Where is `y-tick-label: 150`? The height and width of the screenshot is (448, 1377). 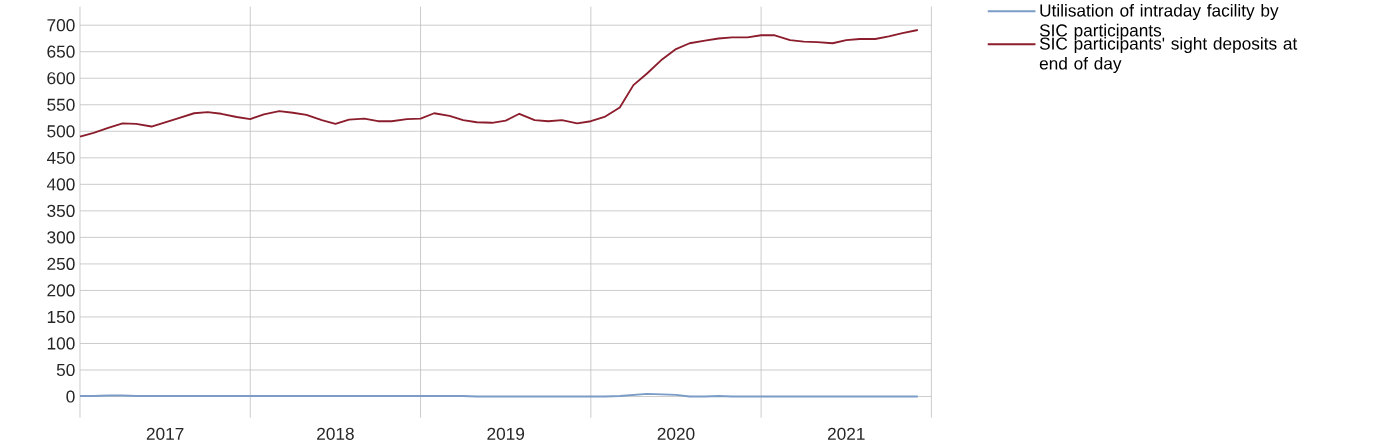 y-tick-label: 150 is located at coordinates (61, 317).